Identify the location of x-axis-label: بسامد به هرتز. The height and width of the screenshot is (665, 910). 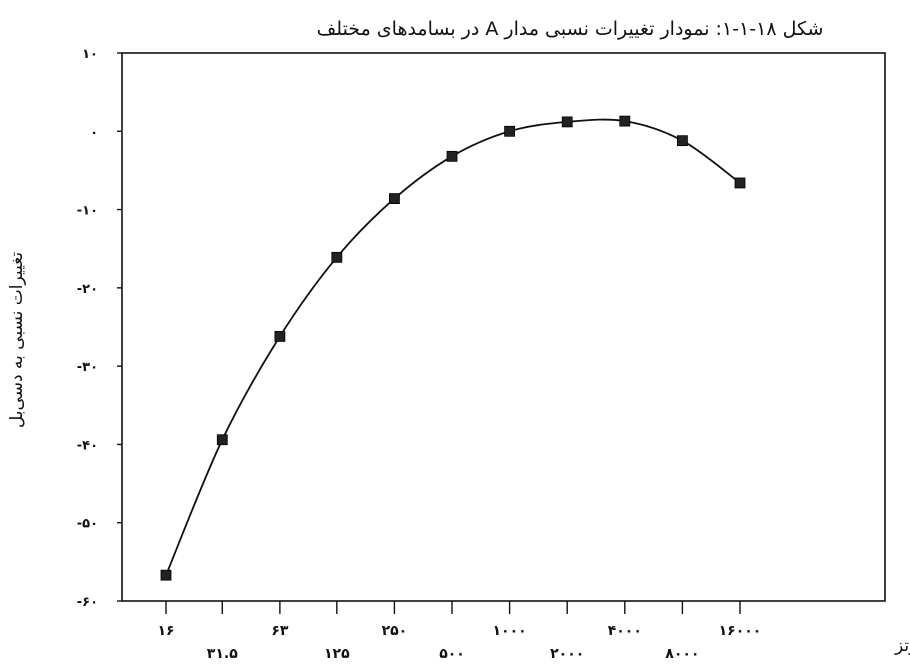
(902, 646).